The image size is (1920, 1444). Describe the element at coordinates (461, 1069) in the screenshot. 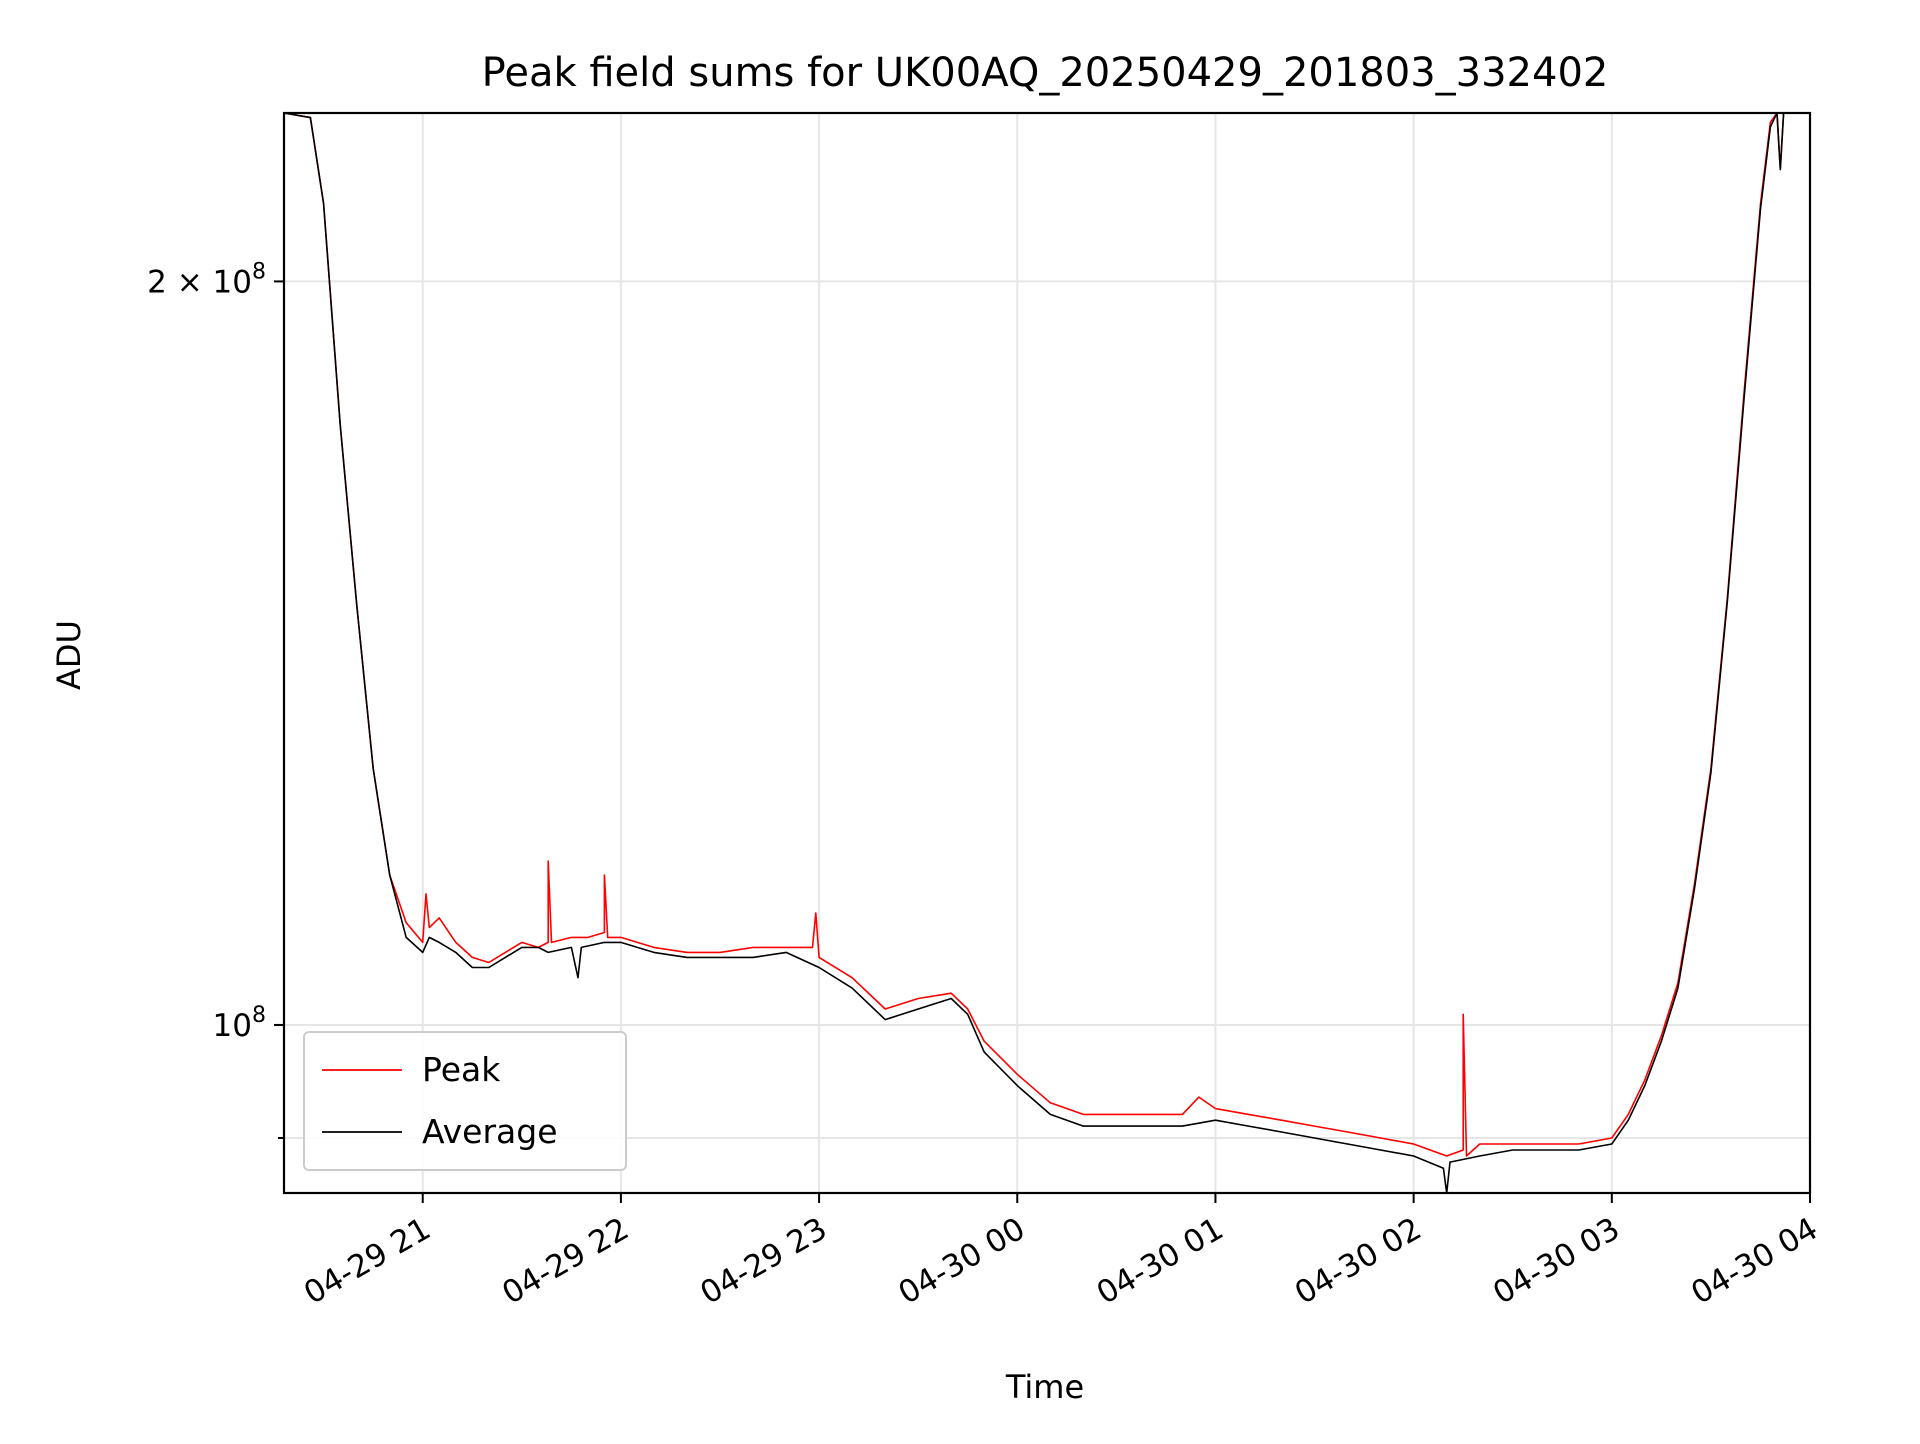

I see `legend-label-peak: Peak` at that location.